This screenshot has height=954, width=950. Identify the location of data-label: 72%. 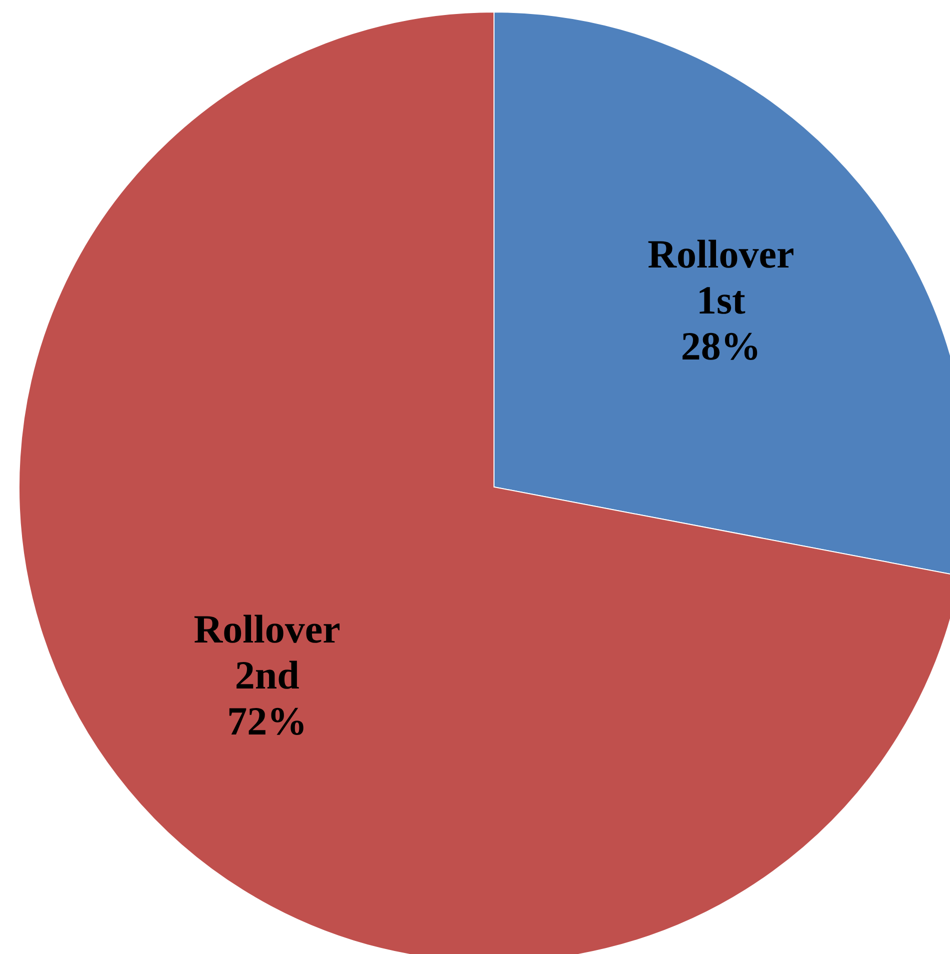
(267, 721).